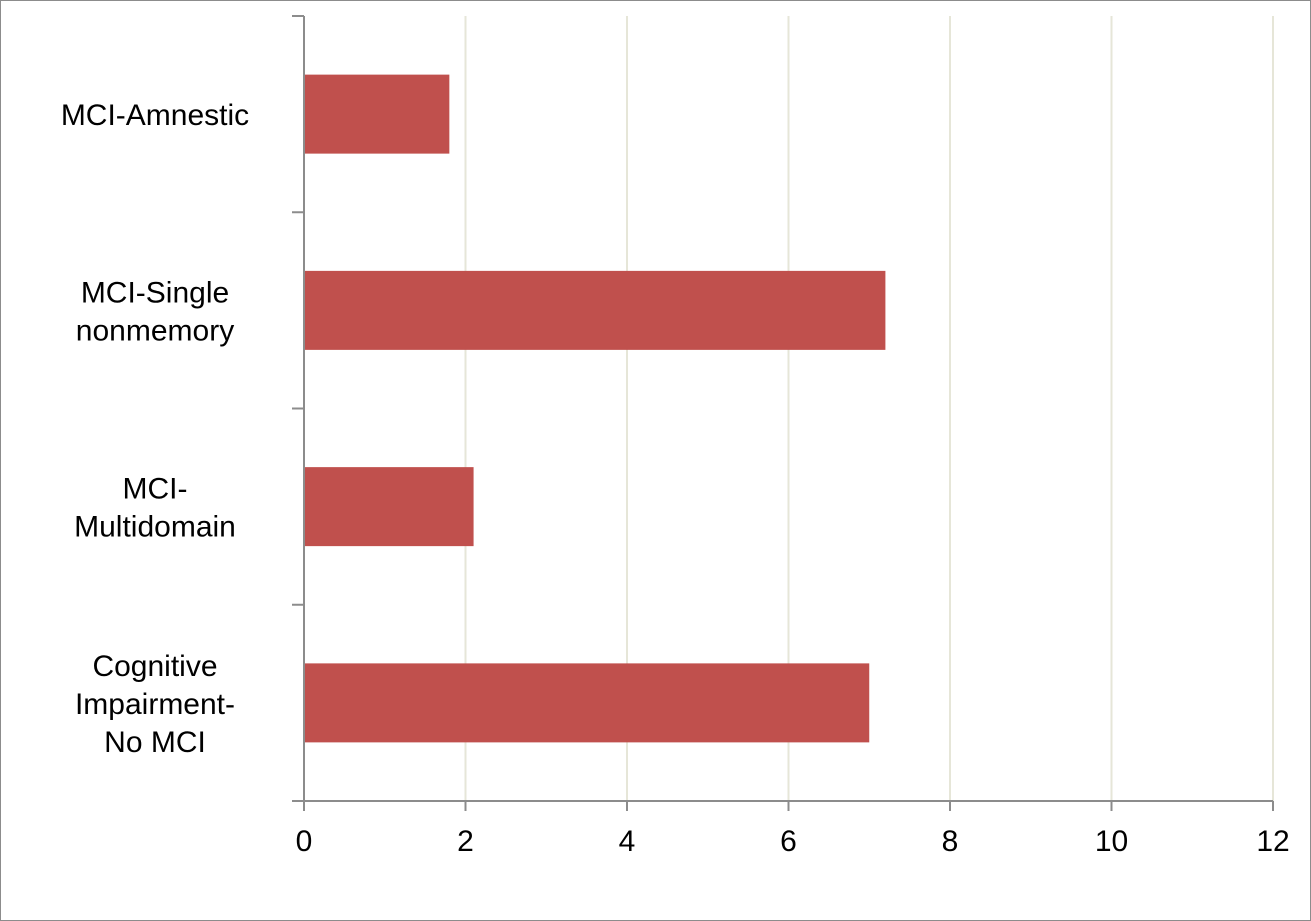 This screenshot has width=1311, height=921. What do you see at coordinates (155, 508) in the screenshot?
I see `category-label: MCI-Multidomain` at bounding box center [155, 508].